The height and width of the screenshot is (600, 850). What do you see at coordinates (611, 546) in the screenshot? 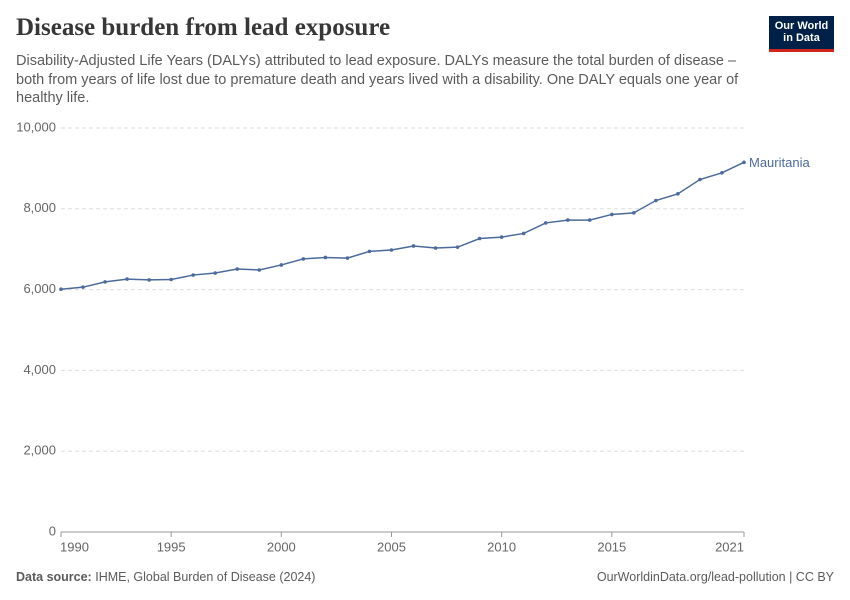
I see `x-tick-label: 2015` at bounding box center [611, 546].